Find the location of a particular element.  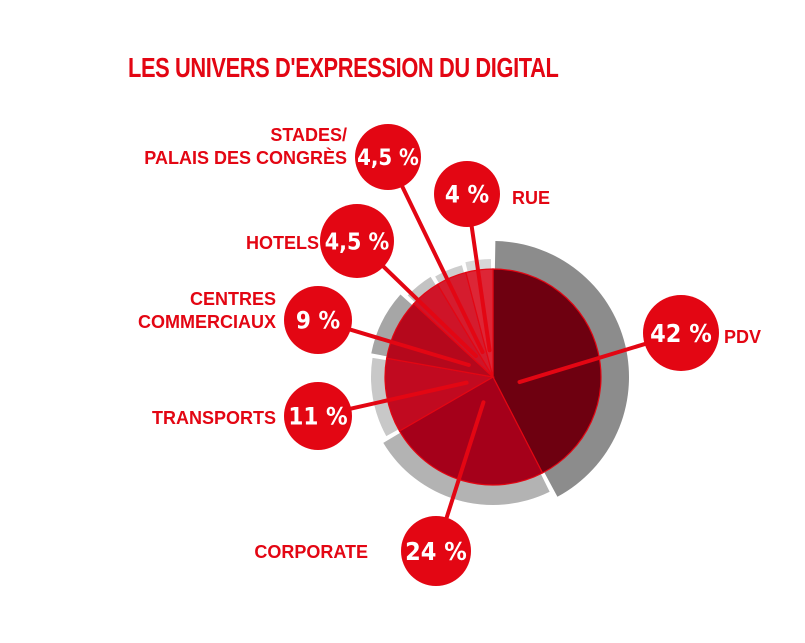

leader-centres-commerciaux is located at coordinates (409, 347).